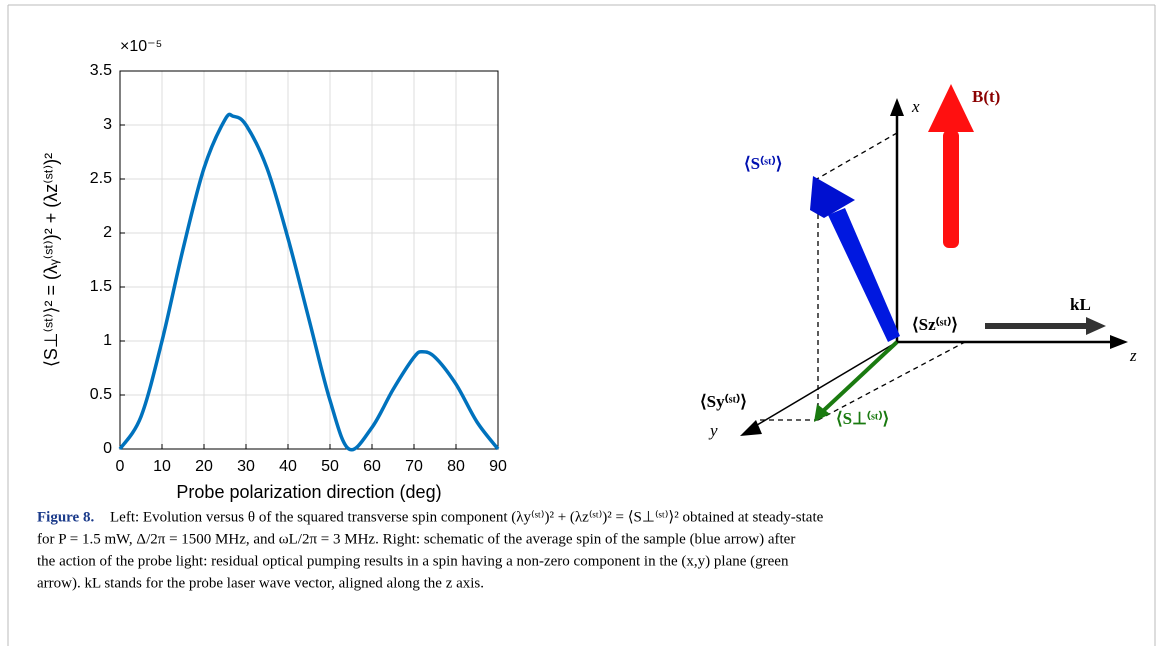 The width and height of the screenshot is (1167, 646). Describe the element at coordinates (935, 324) in the screenshot. I see `spin-z-label: ⟨Sz⁽ˢᵗ⁾⟩` at that location.